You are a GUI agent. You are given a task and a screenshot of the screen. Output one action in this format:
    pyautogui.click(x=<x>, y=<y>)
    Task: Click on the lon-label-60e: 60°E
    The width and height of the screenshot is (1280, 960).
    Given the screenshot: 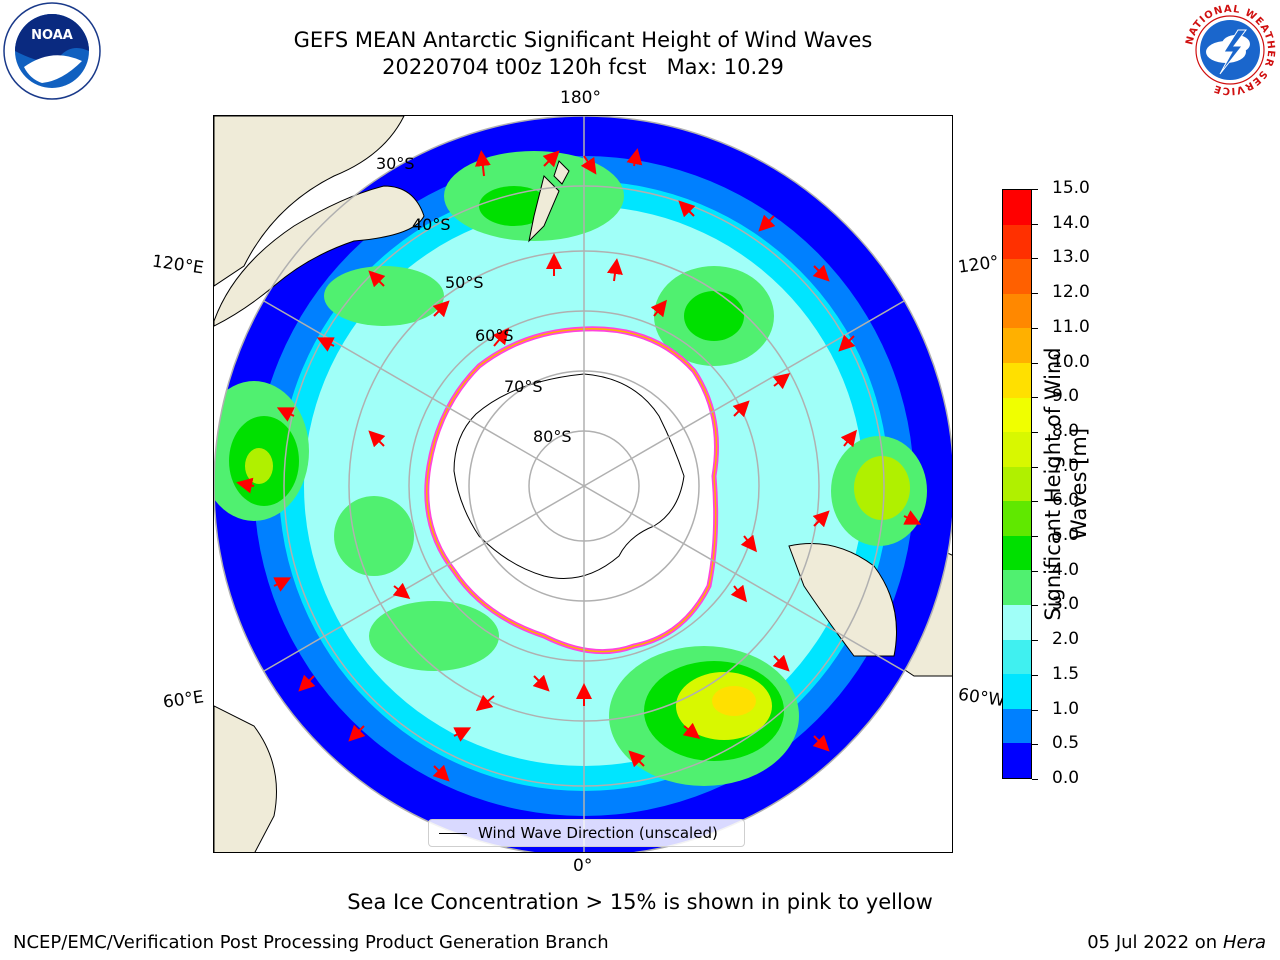 What is the action you would take?
    pyautogui.click(x=183, y=700)
    